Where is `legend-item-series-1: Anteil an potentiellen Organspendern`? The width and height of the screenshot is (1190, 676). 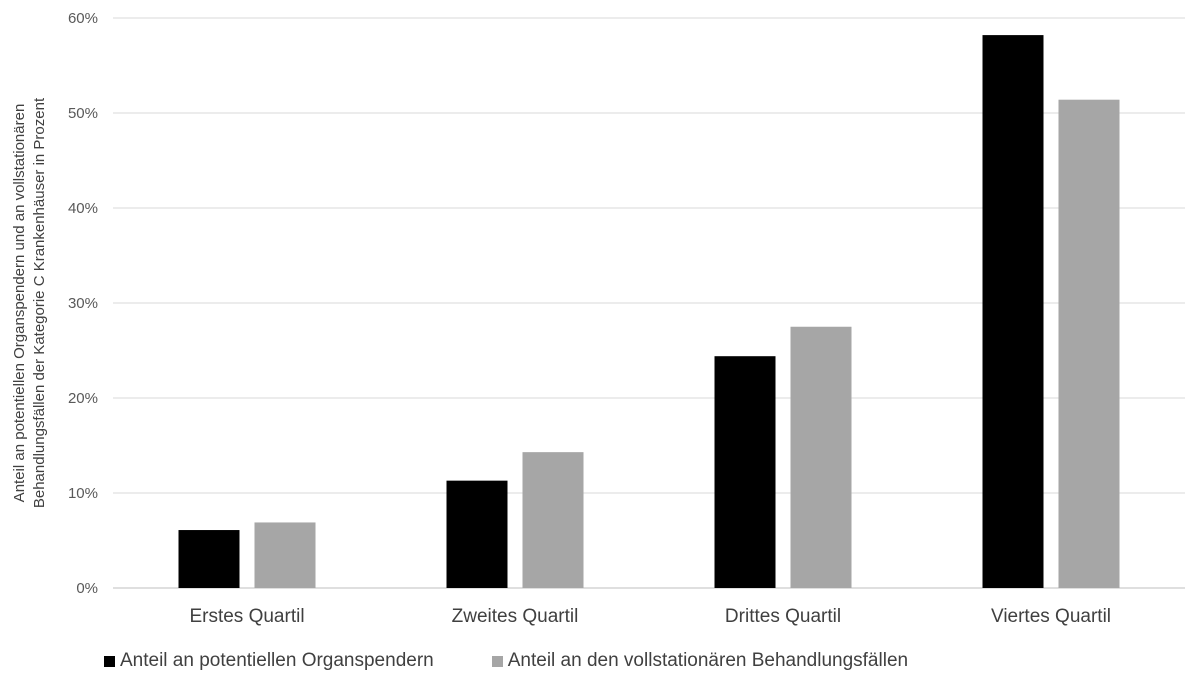
legend-item-series-1: Anteil an potentiellen Organspendern is located at coordinates (269, 661).